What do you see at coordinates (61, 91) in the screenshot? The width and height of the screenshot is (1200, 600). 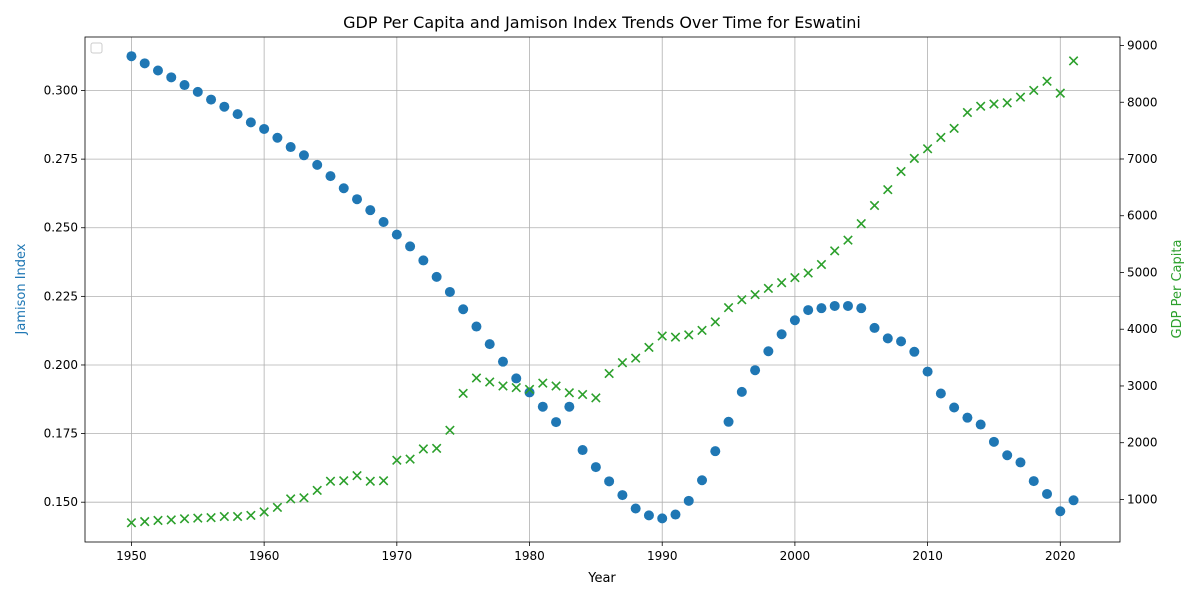 I see `y-left-tick-label: 0.300` at bounding box center [61, 91].